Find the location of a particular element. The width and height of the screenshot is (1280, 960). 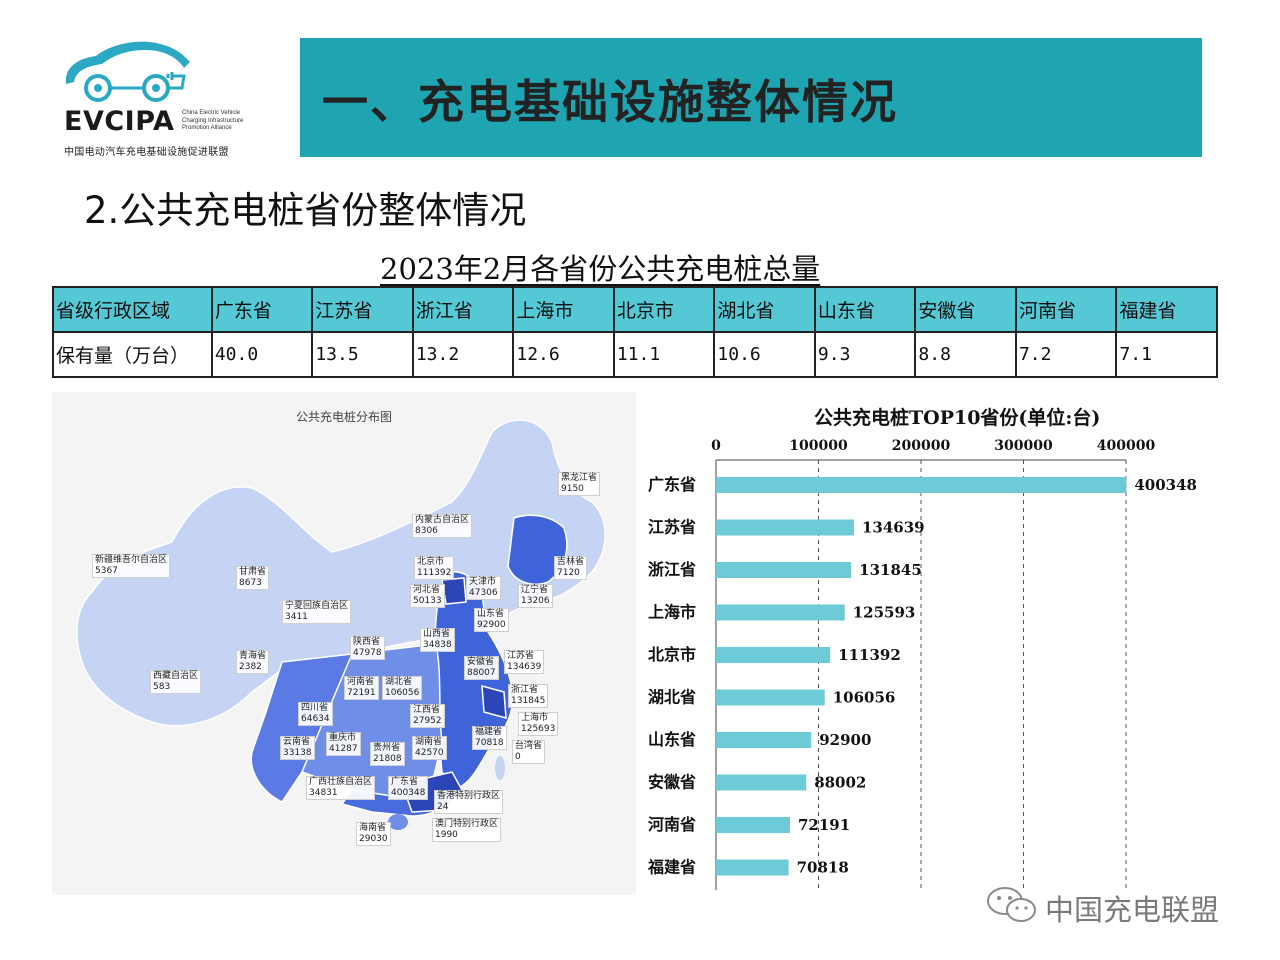

category-label: 江苏省 is located at coordinates (672, 527).